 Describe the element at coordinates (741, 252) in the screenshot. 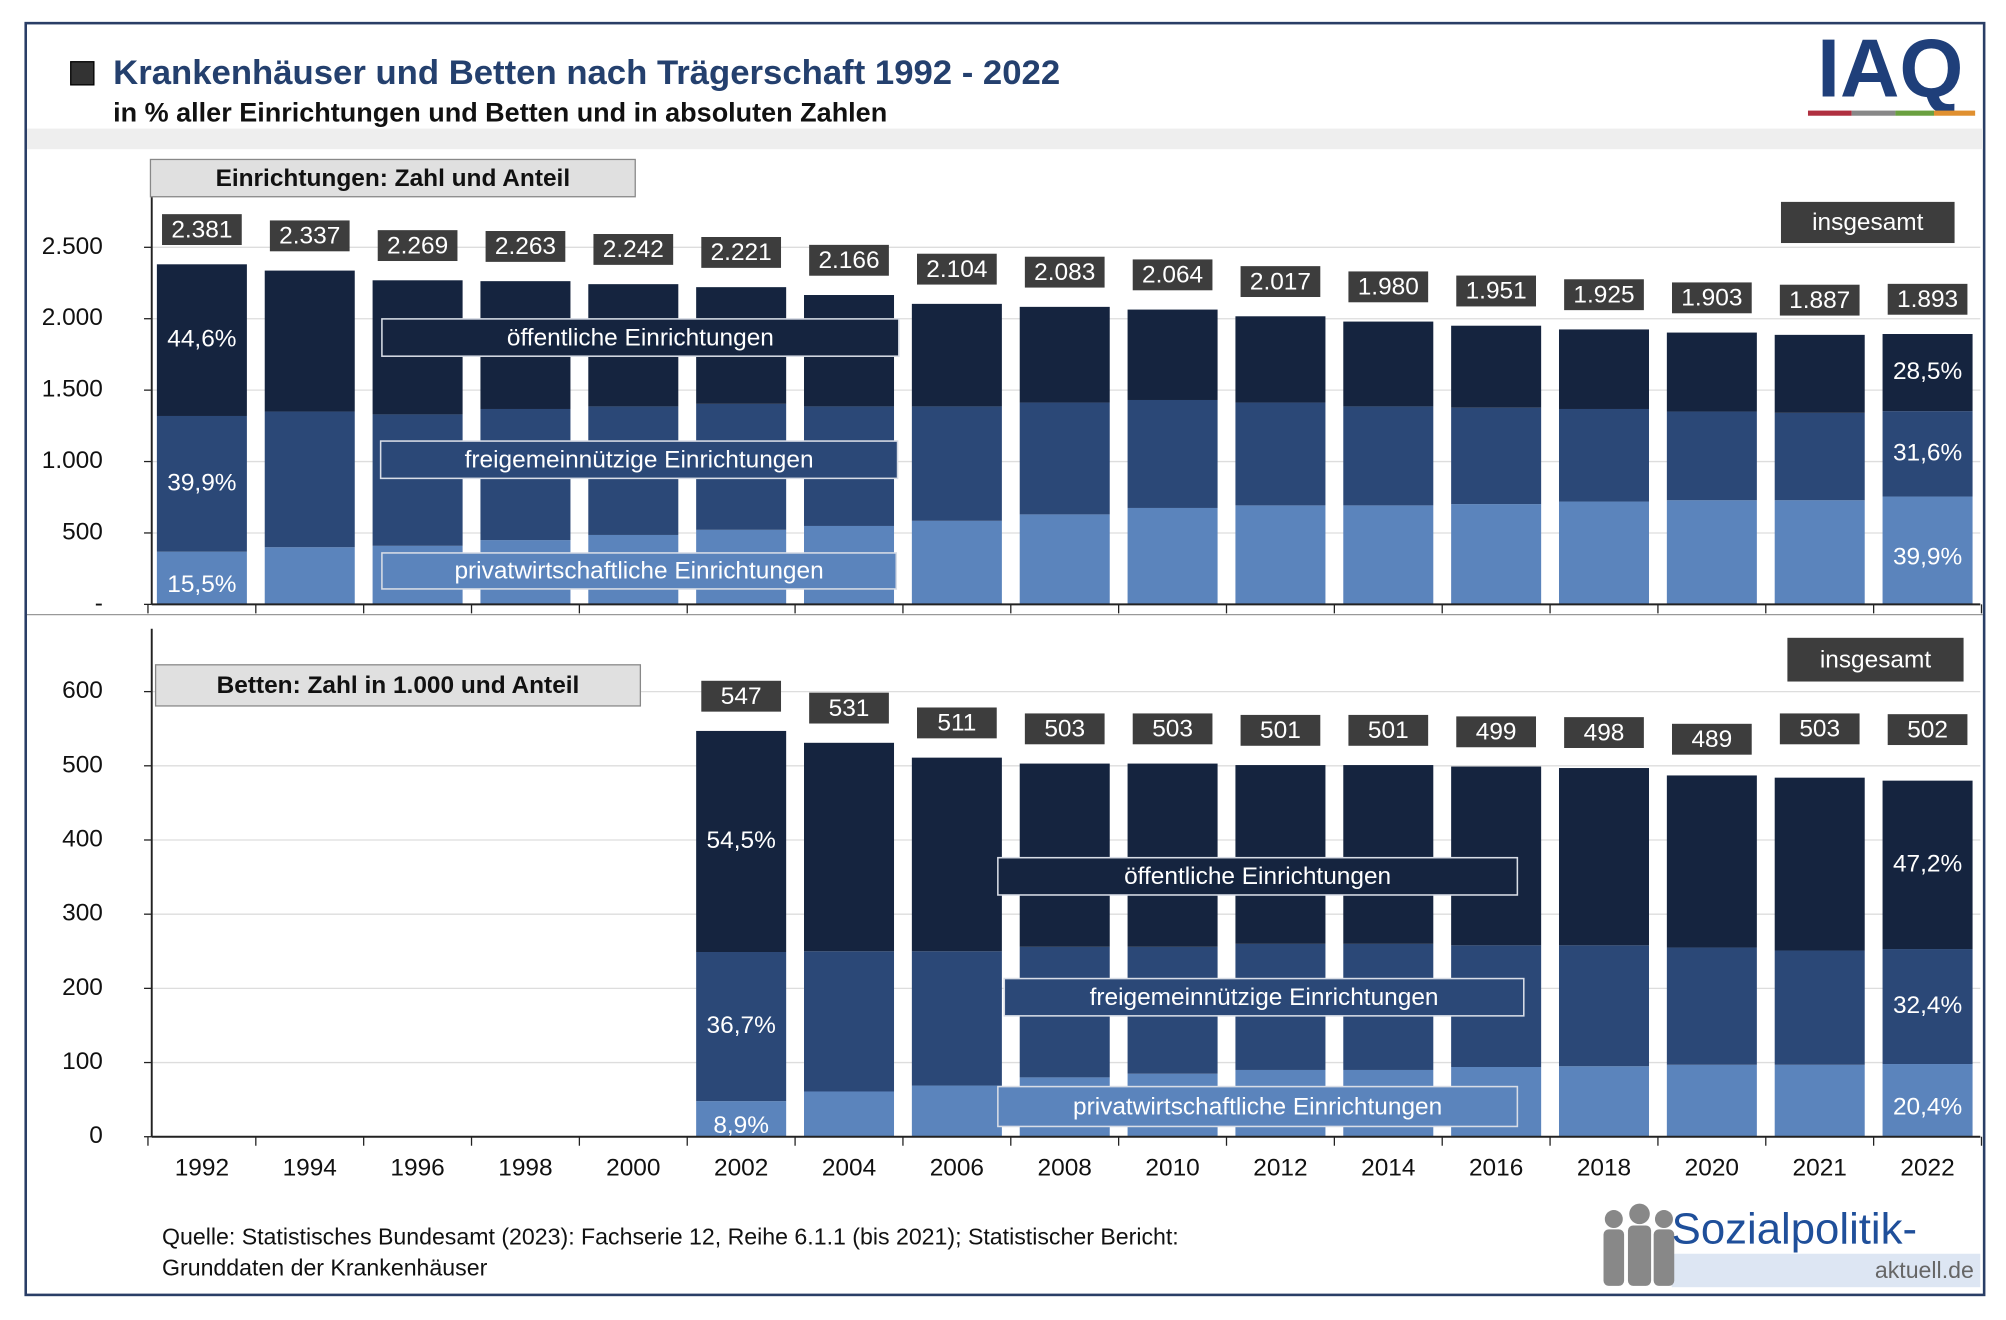

I see `total-label: 2.221` at that location.